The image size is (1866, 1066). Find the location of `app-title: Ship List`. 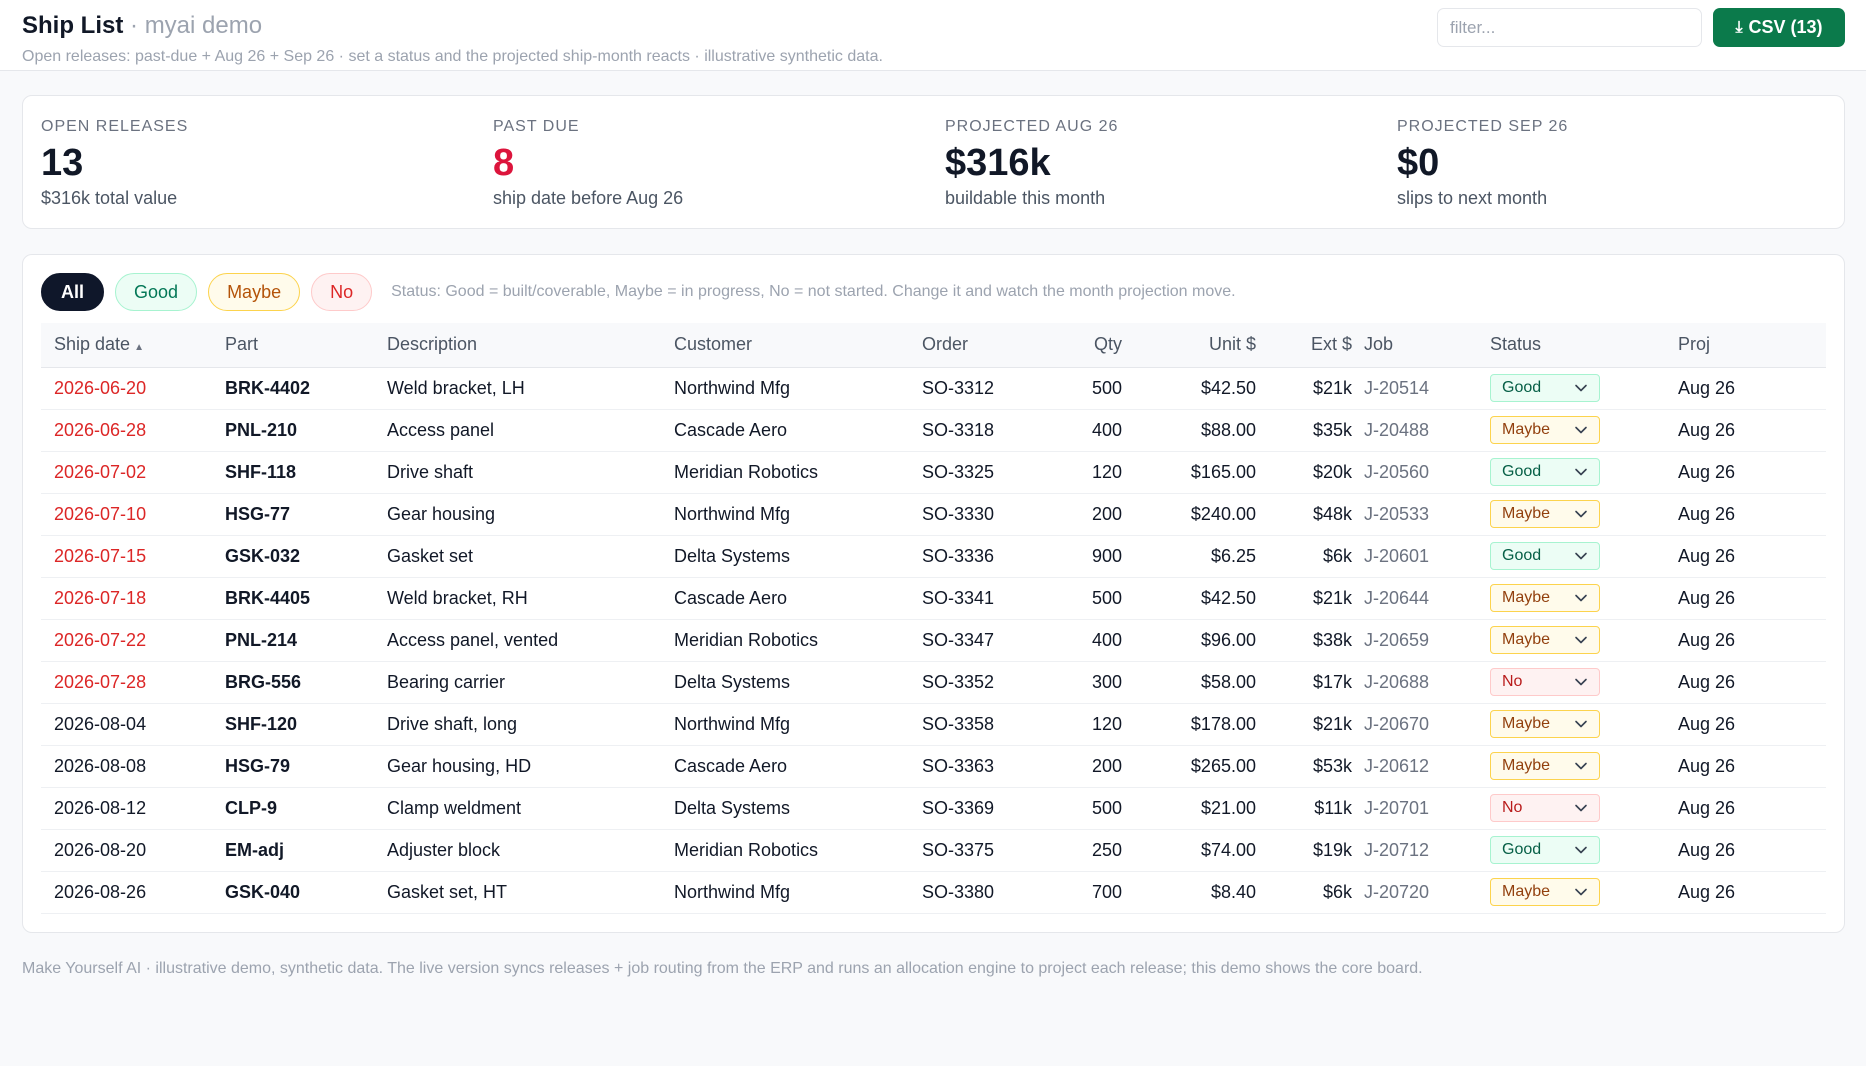

app-title: Ship List is located at coordinates (73, 25).